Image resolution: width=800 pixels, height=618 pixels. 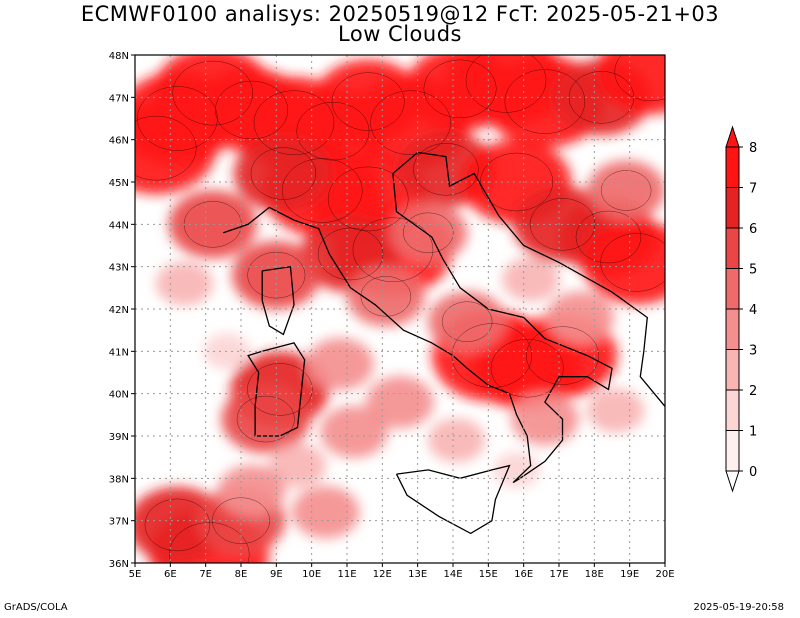 I want to click on colorbar: 0 1 2 3 4 5 6 7 8, so click(x=741, y=309).